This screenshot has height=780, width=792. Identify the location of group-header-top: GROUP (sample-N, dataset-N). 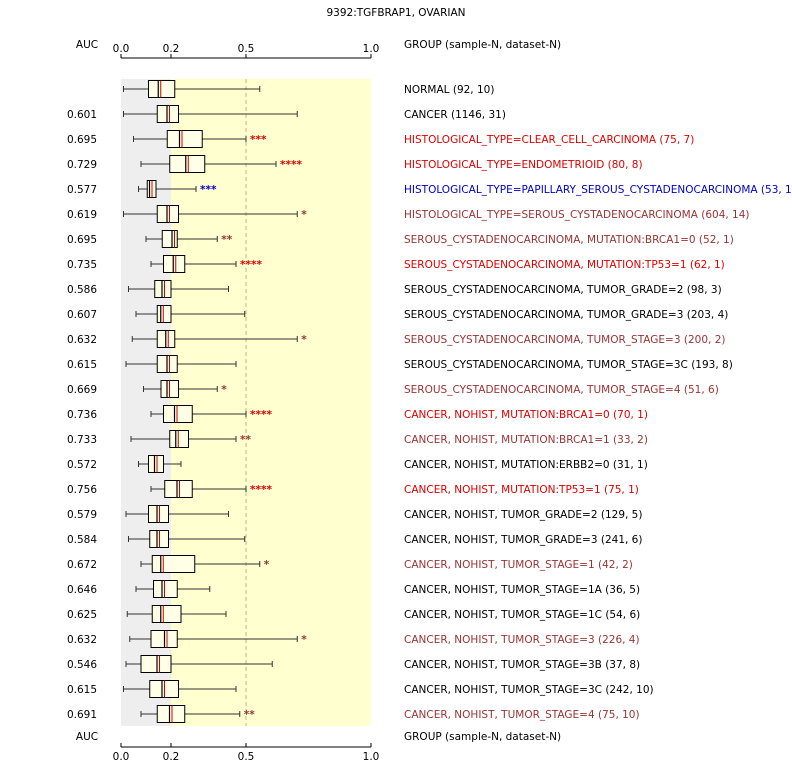
(482, 45).